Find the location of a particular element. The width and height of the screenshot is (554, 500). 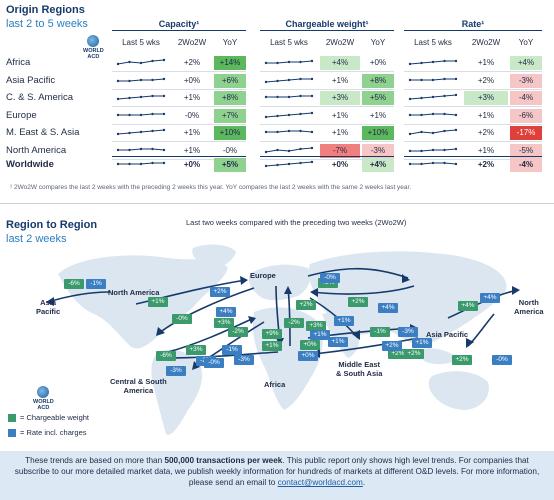

capacity-header: Capacity¹ is located at coordinates (179, 25).